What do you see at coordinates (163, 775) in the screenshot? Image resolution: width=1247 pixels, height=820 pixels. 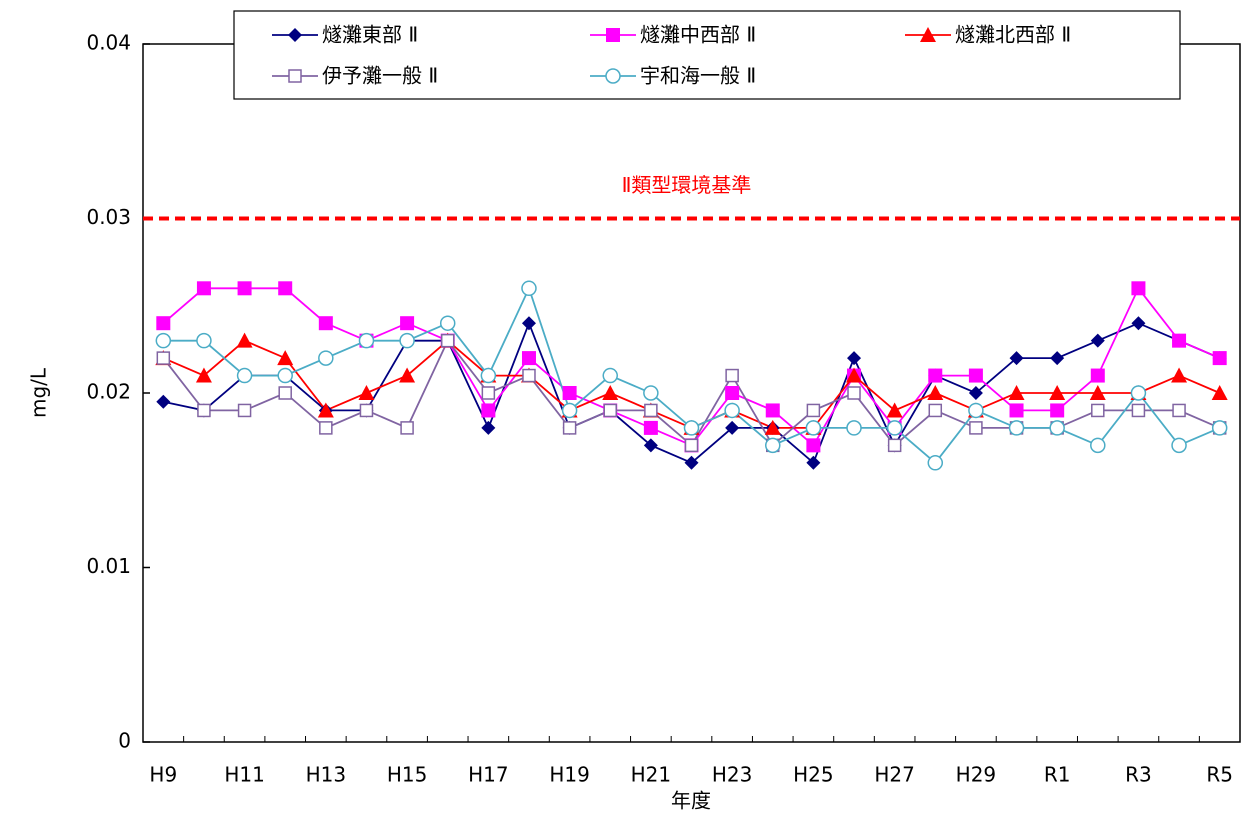 I see `x-tick-label: H9` at bounding box center [163, 775].